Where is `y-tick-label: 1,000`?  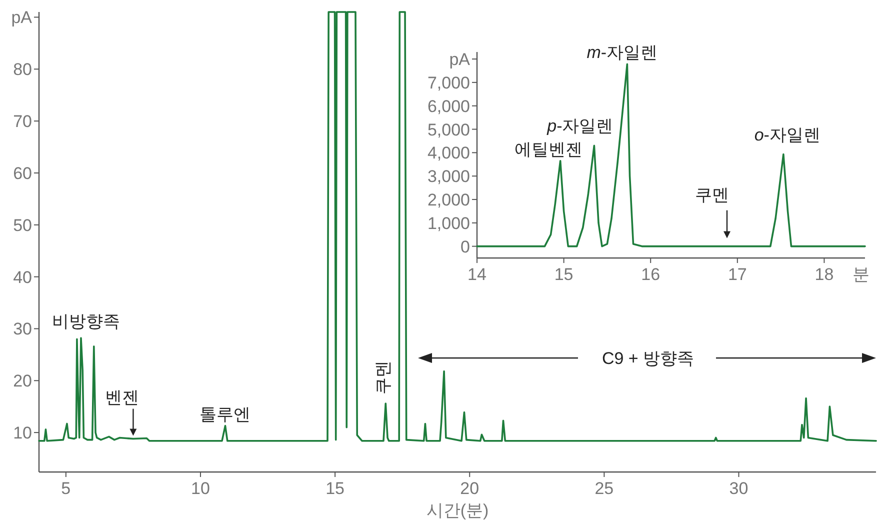
y-tick-label: 1,000 is located at coordinates (448, 223).